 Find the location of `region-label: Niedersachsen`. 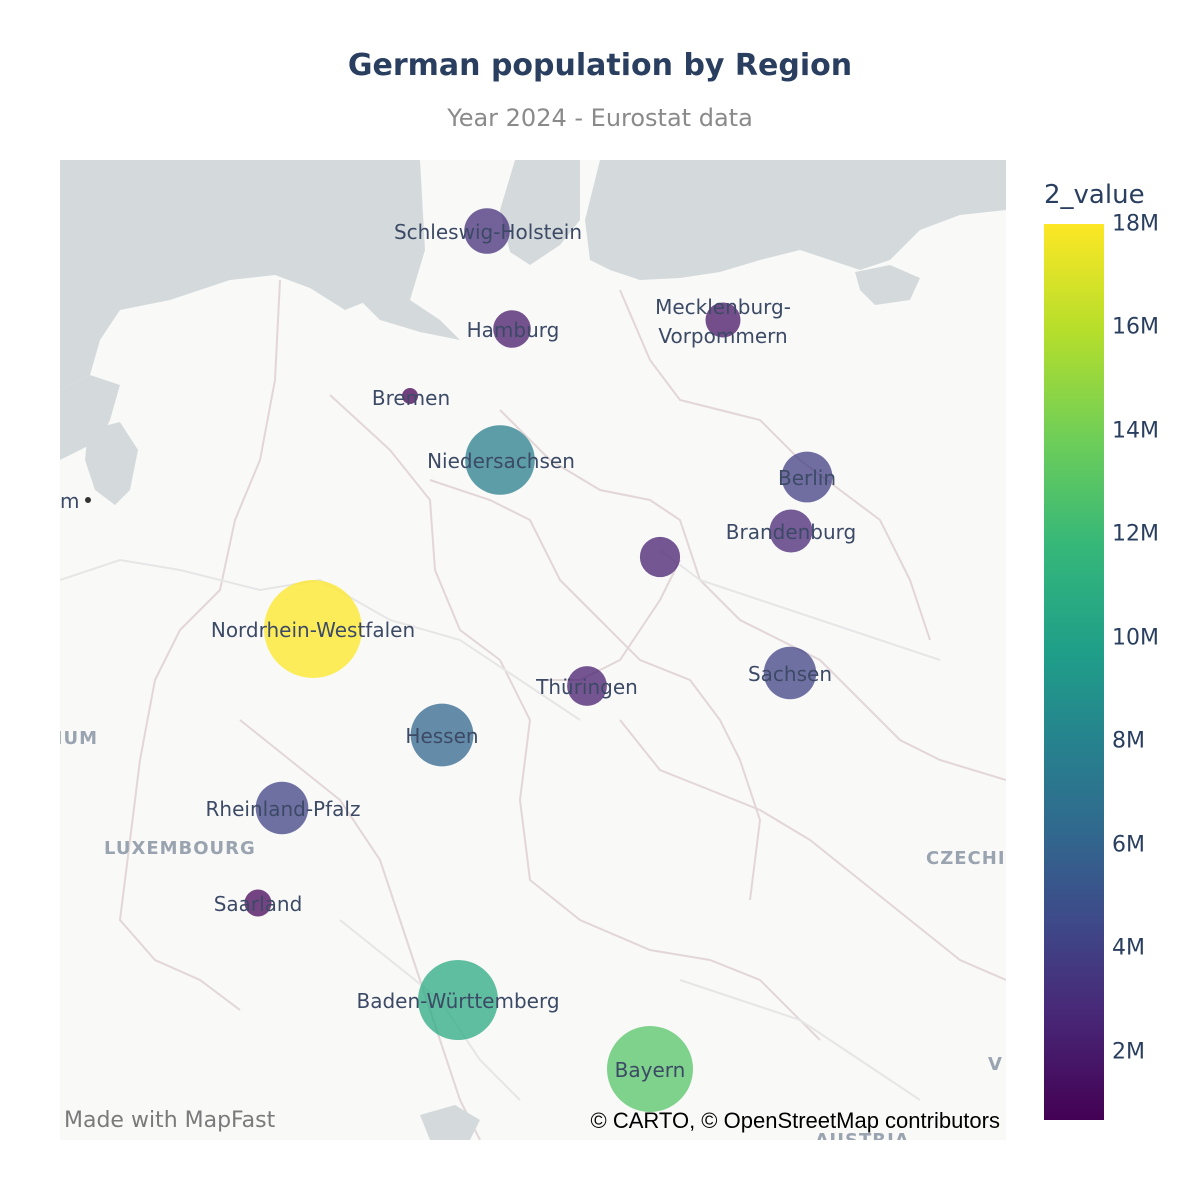

region-label: Niedersachsen is located at coordinates (501, 461).